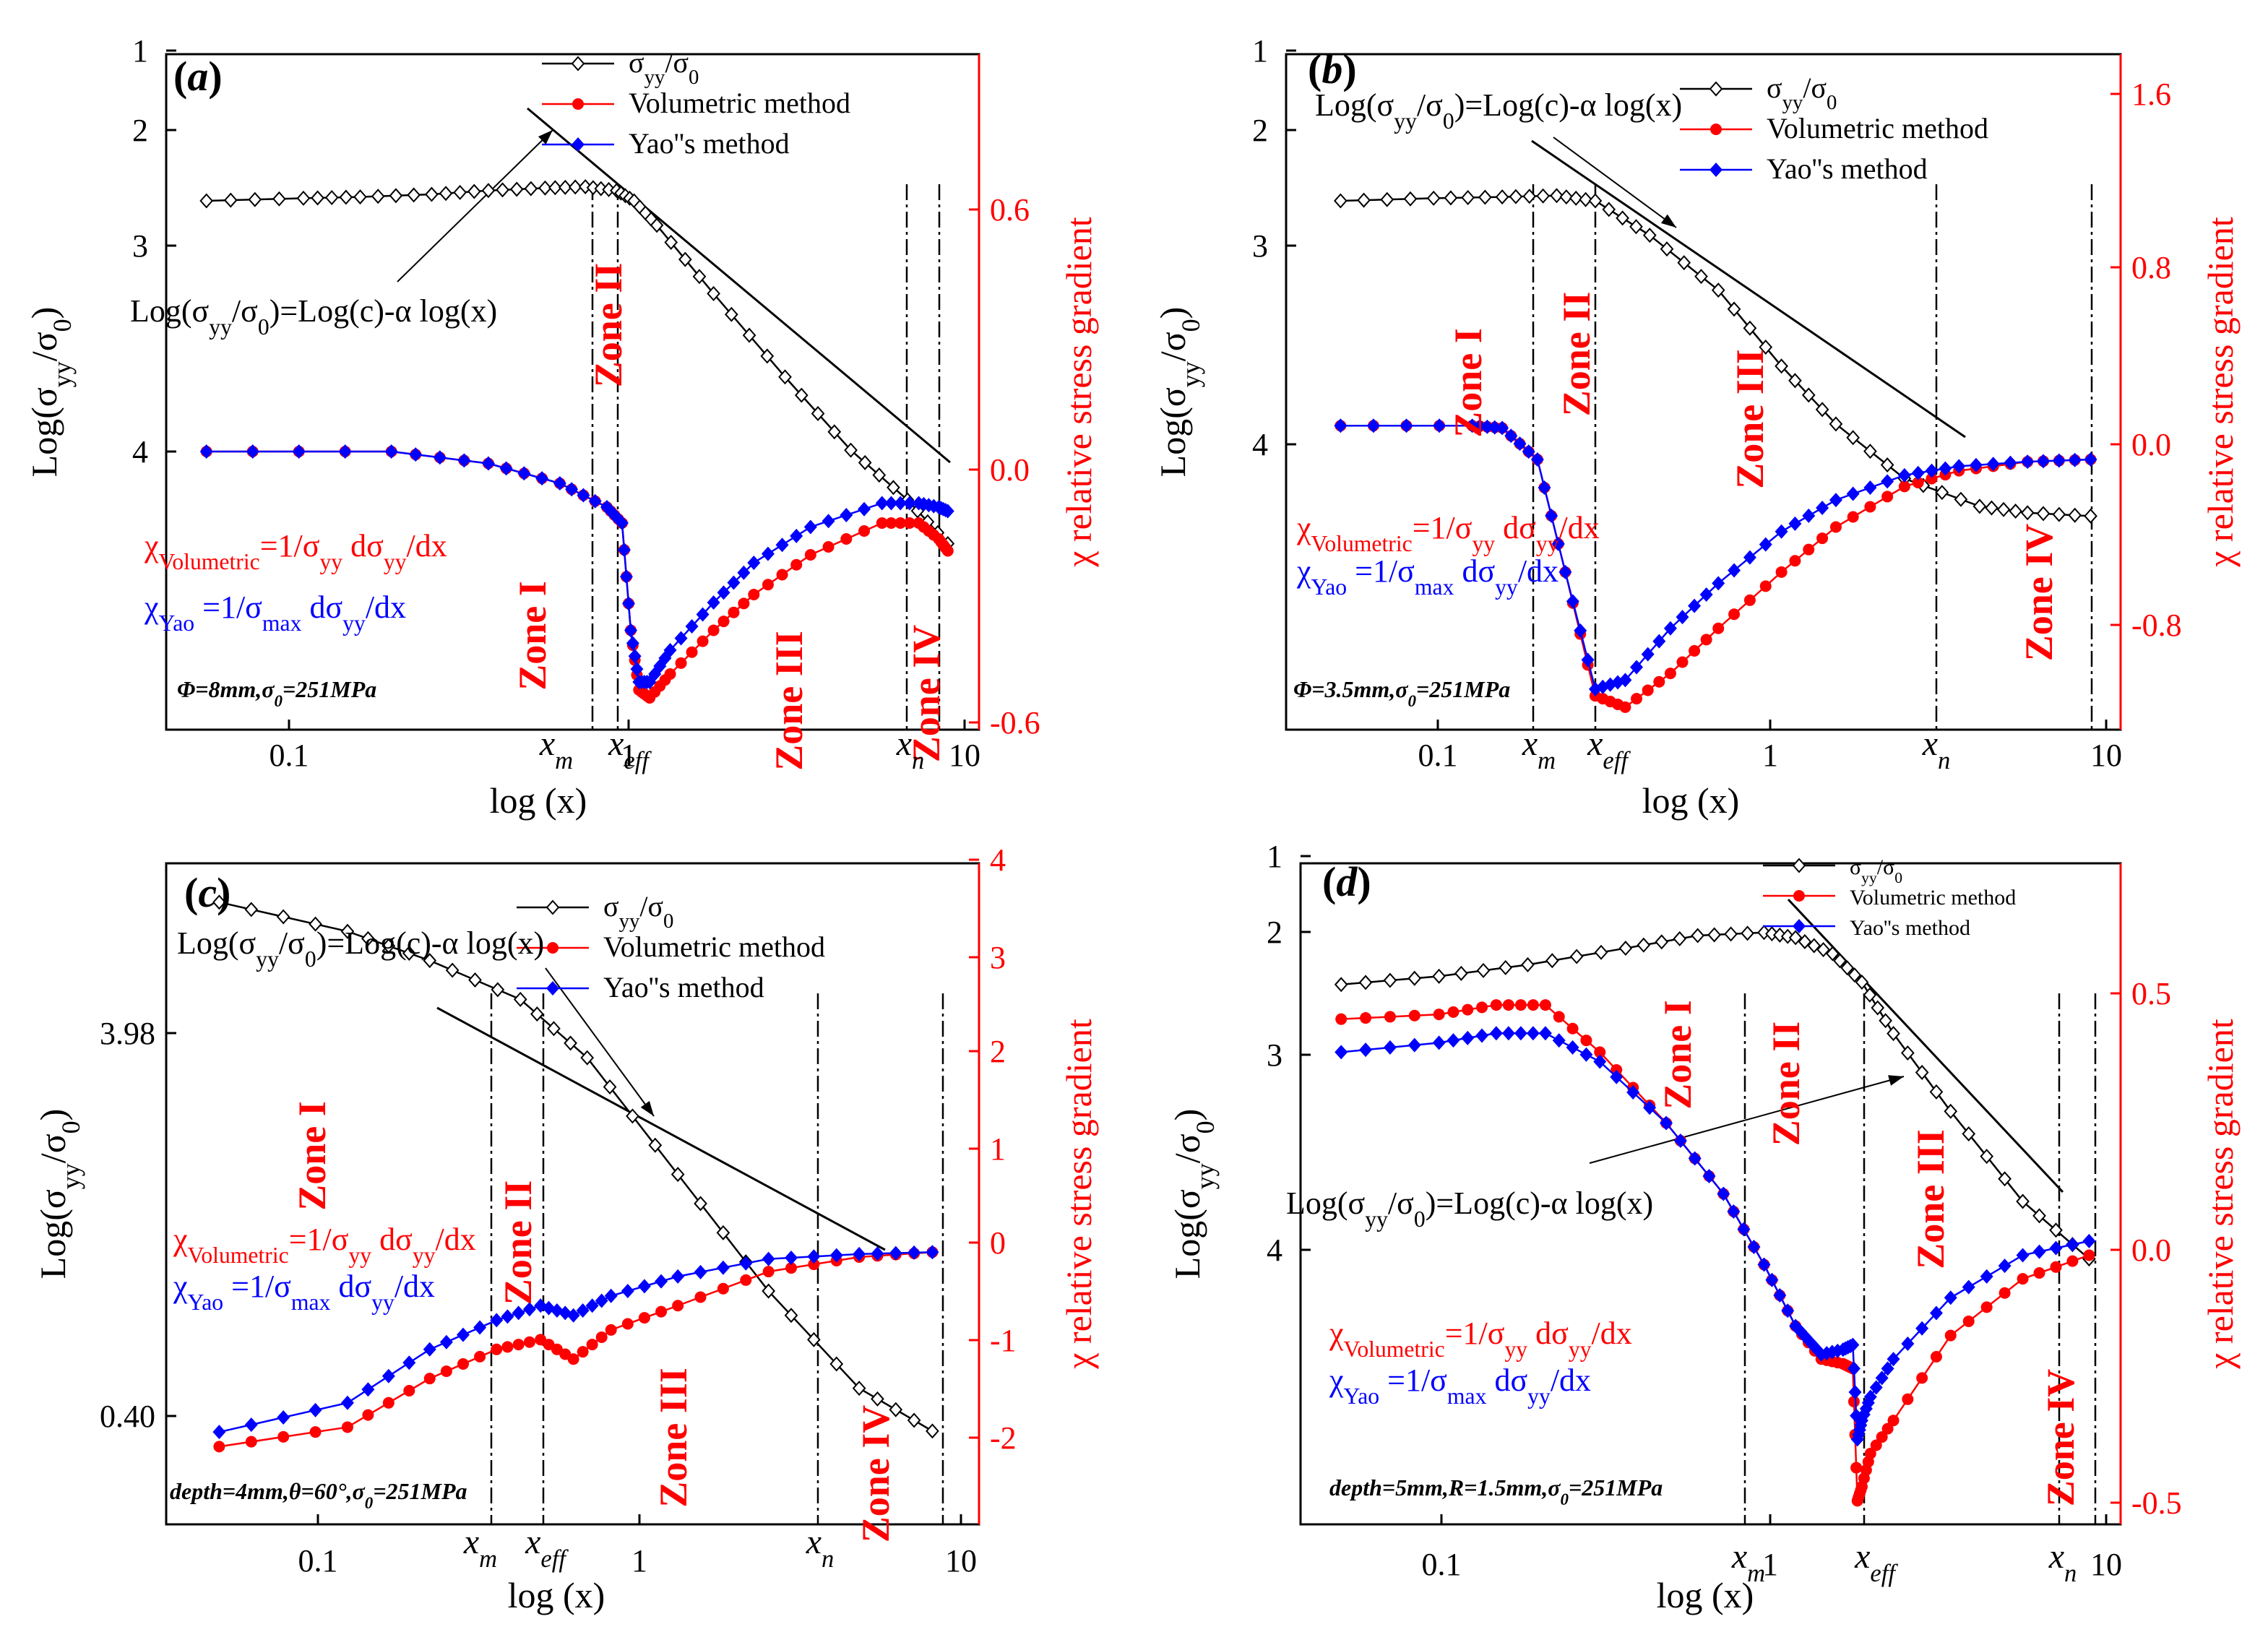 Image resolution: width=2268 pixels, height=1645 pixels. Describe the element at coordinates (207, 892) in the screenshot. I see `panel-label: (c)` at that location.